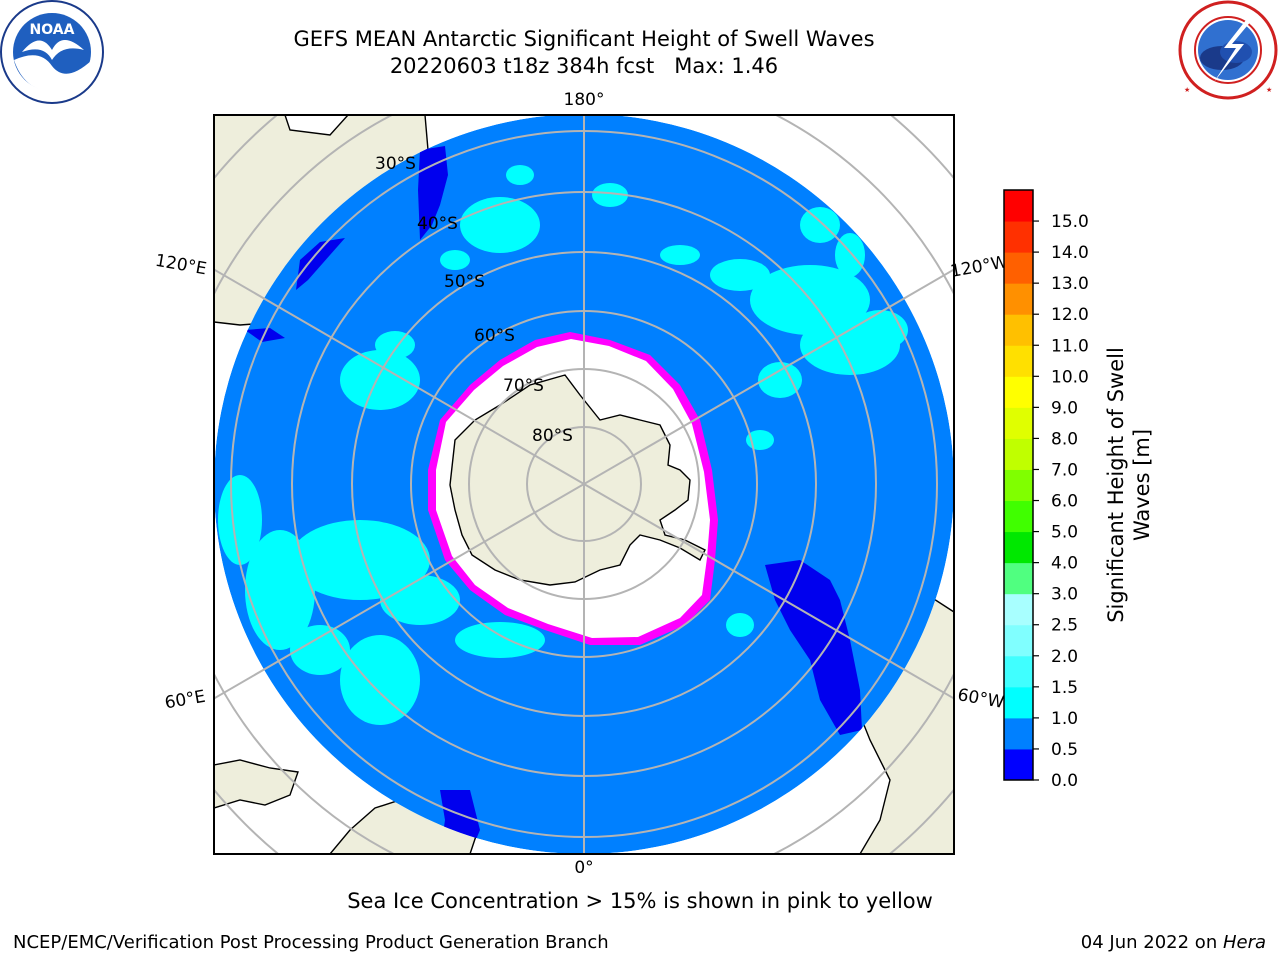  What do you see at coordinates (1064, 781) in the screenshot?
I see `colorbar-tick-label: 0.0` at bounding box center [1064, 781].